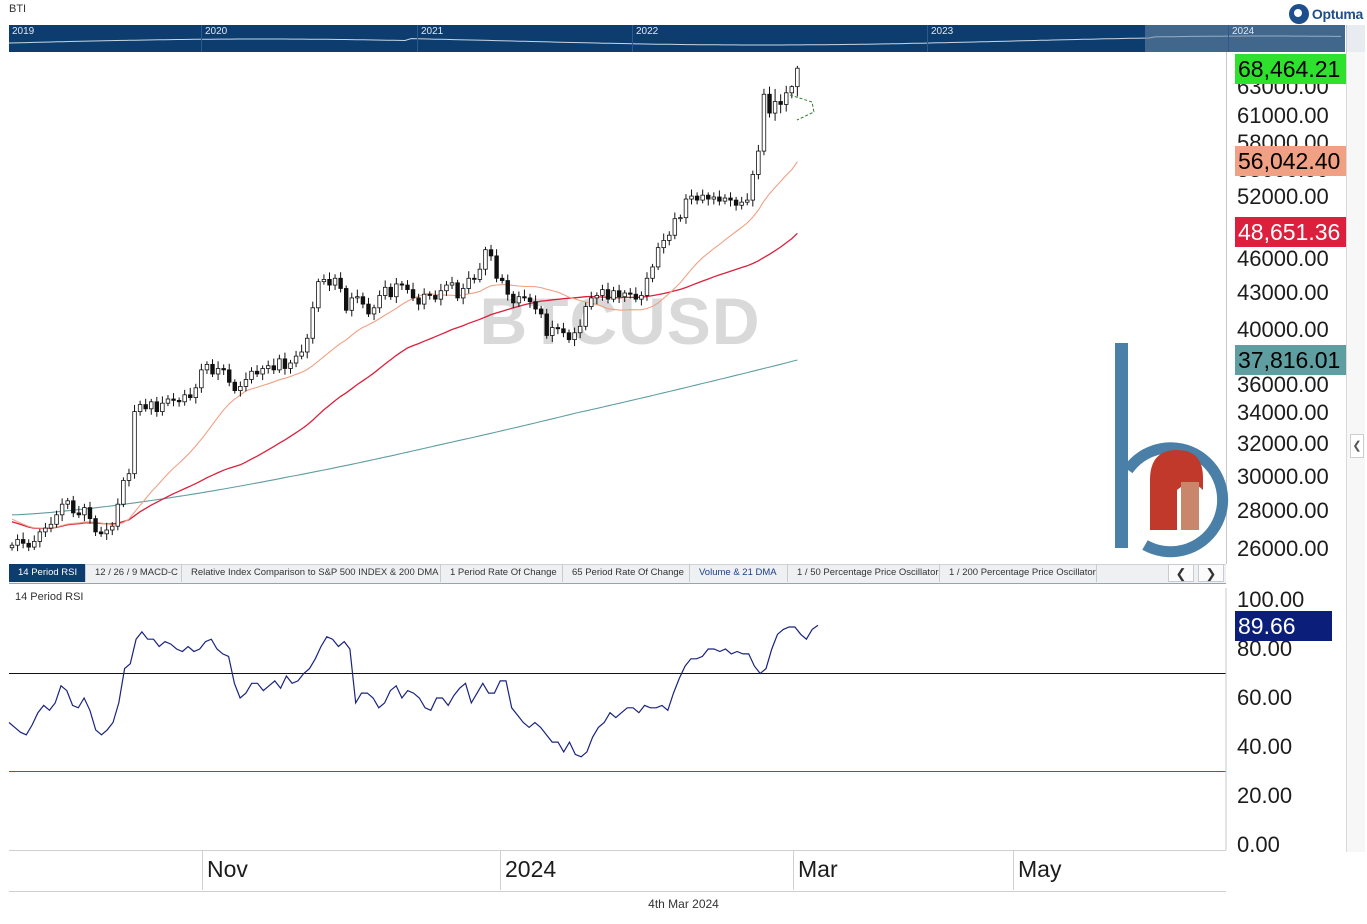 This screenshot has height=924, width=1367. I want to click on tab-scroll-left-button: ❮, so click(1181, 573).